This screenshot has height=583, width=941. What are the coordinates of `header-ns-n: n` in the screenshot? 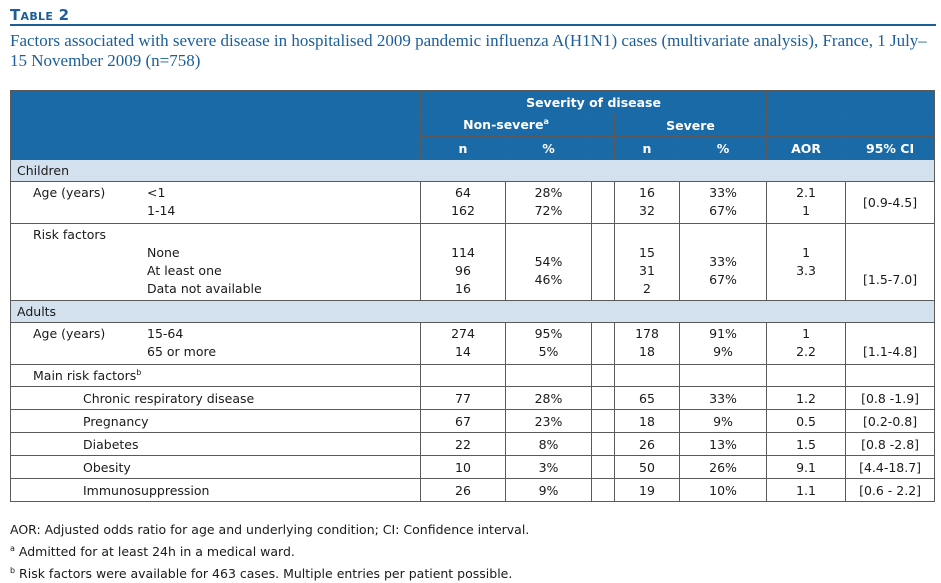 It's located at (463, 148).